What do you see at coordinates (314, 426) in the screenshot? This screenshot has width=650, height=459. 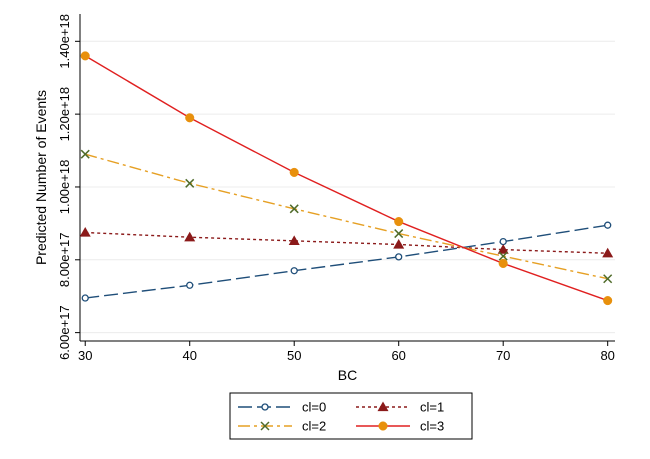 I see `legend-label-2: cl=2` at bounding box center [314, 426].